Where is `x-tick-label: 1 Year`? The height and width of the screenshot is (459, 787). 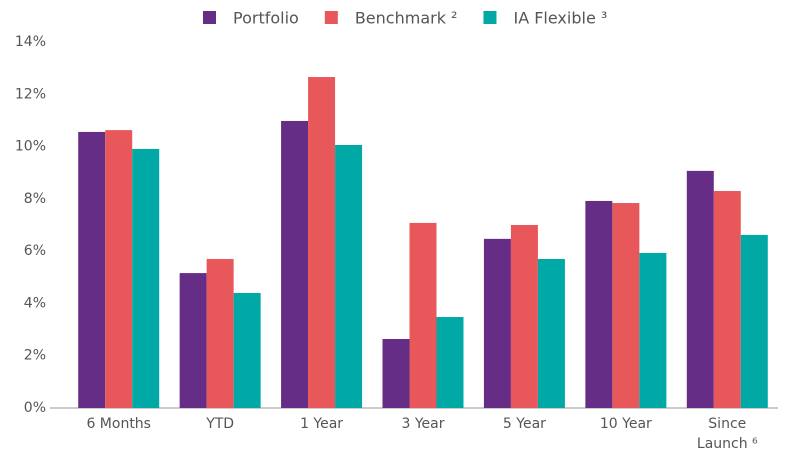
x-tick-label: 1 Year is located at coordinates (322, 424).